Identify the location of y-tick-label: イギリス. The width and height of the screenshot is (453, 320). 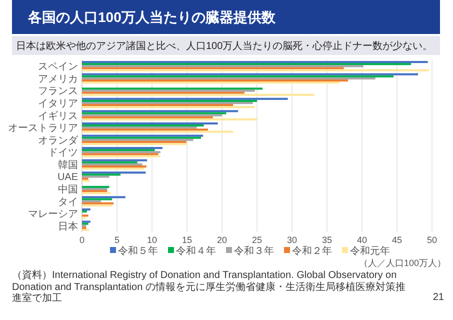
(58, 116).